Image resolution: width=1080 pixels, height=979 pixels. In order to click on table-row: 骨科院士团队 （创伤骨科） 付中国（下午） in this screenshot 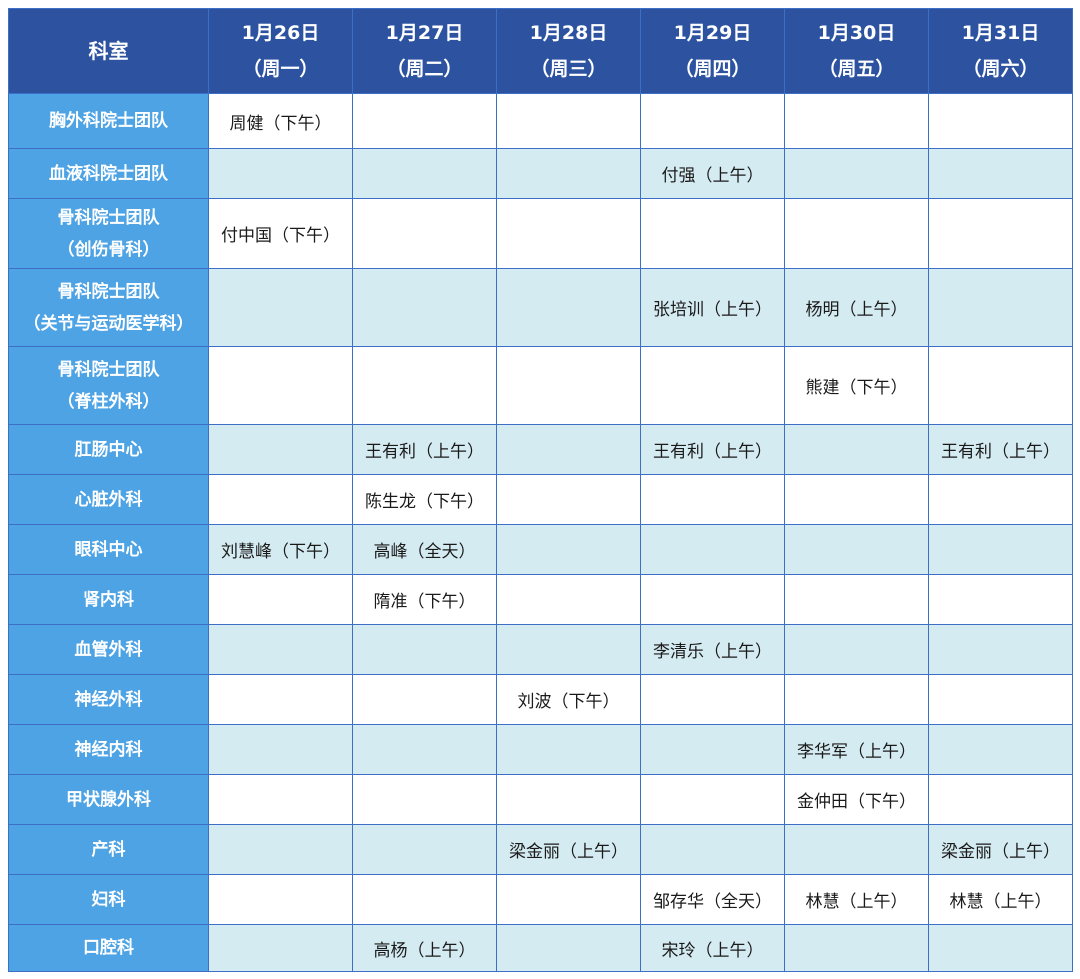, I will do `click(540, 233)`.